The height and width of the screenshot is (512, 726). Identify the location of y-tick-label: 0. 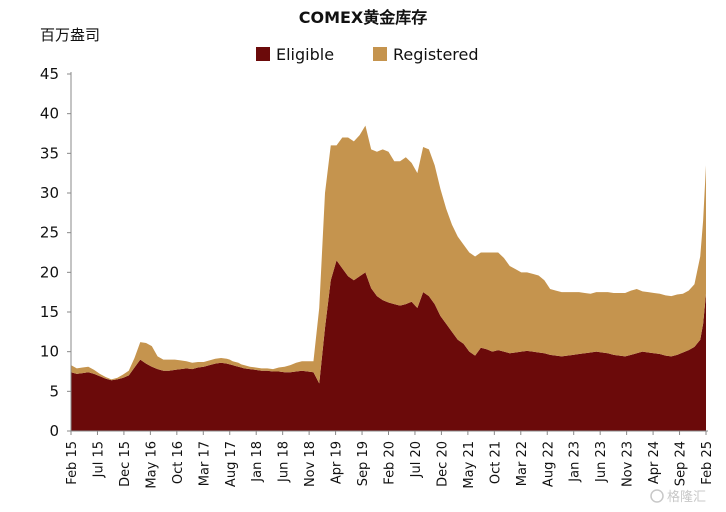
(54, 431).